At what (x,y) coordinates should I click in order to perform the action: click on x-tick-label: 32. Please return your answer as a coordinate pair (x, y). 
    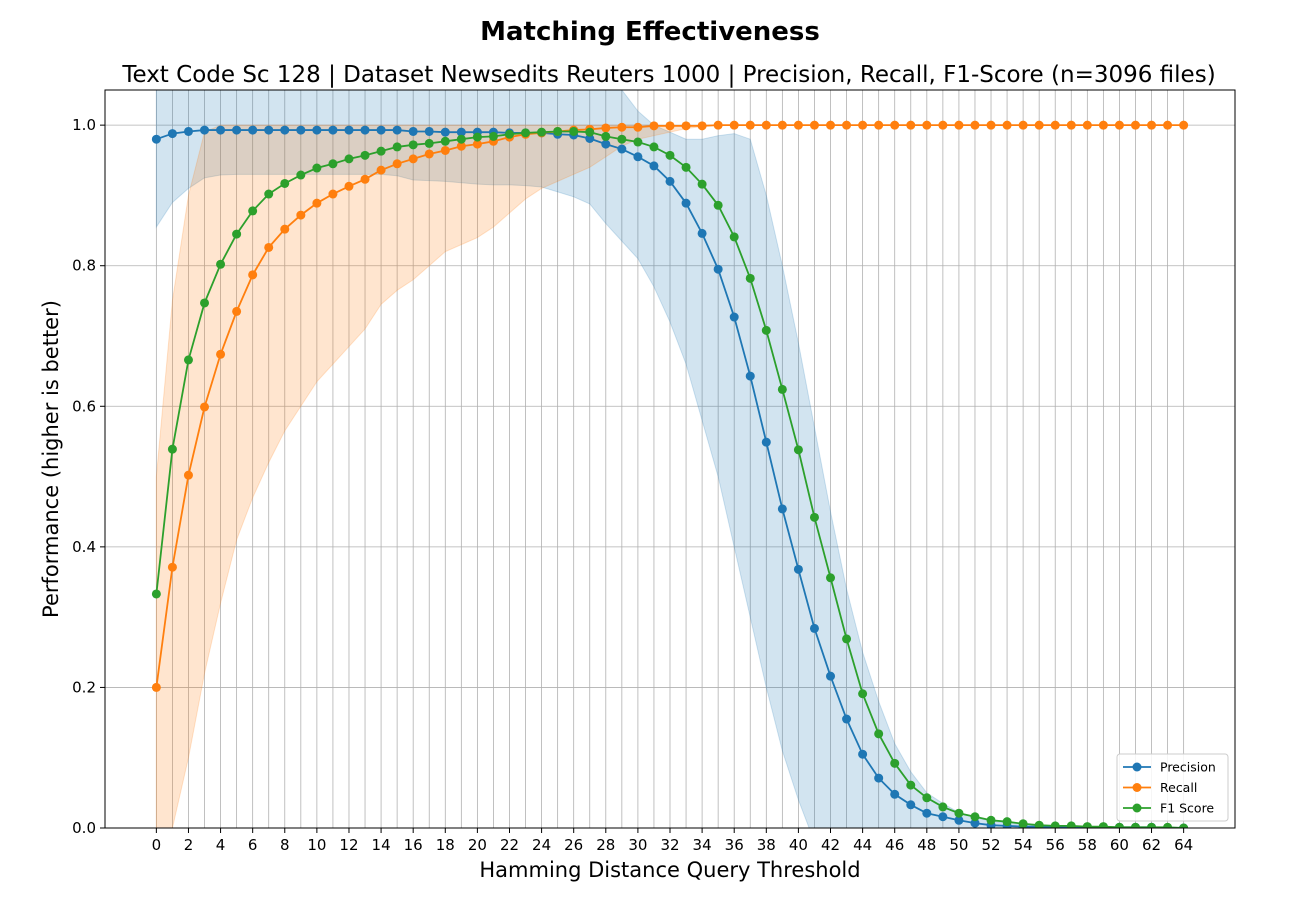
    Looking at the image, I should click on (669, 845).